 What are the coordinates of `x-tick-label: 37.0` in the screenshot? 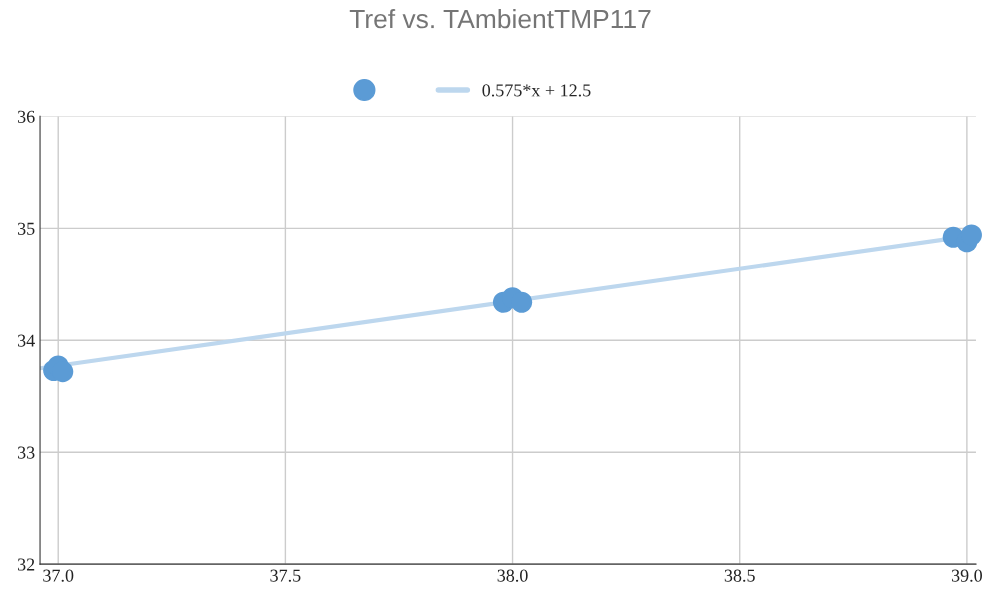 It's located at (58, 575).